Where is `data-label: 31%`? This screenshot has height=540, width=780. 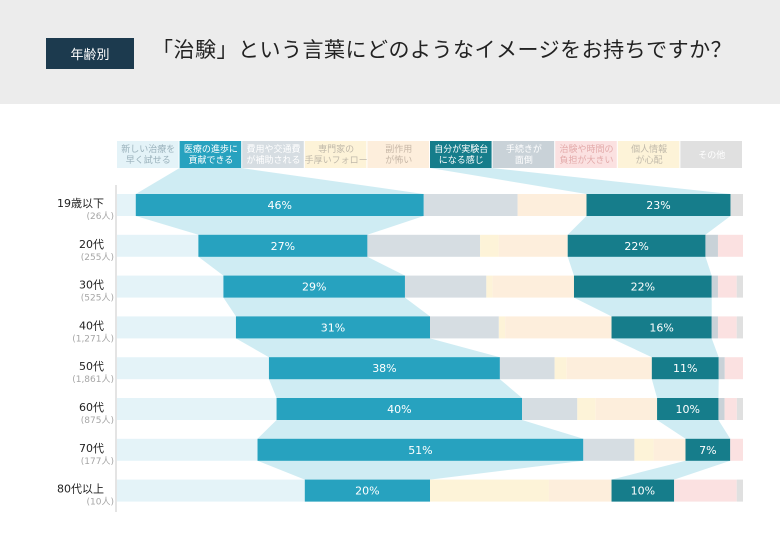
data-label: 31% is located at coordinates (333, 327).